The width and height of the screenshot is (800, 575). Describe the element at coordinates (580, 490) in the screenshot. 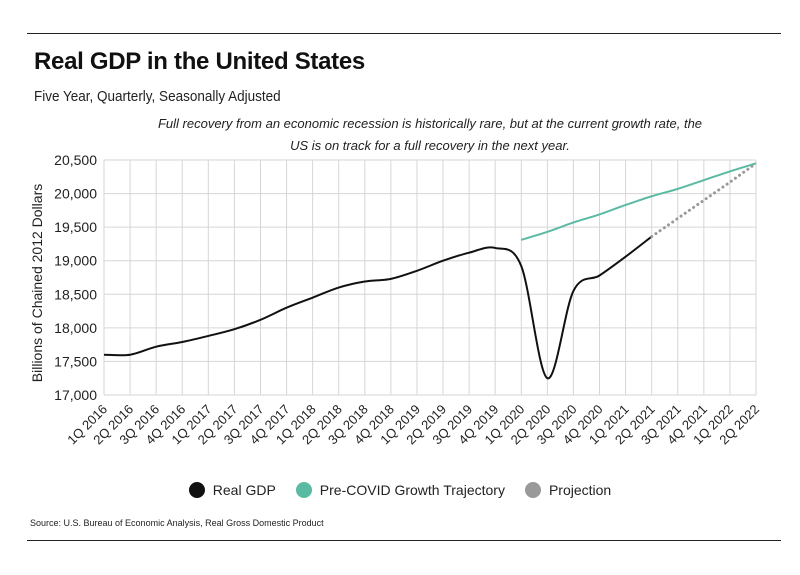

I see `legend-label: Projection` at that location.